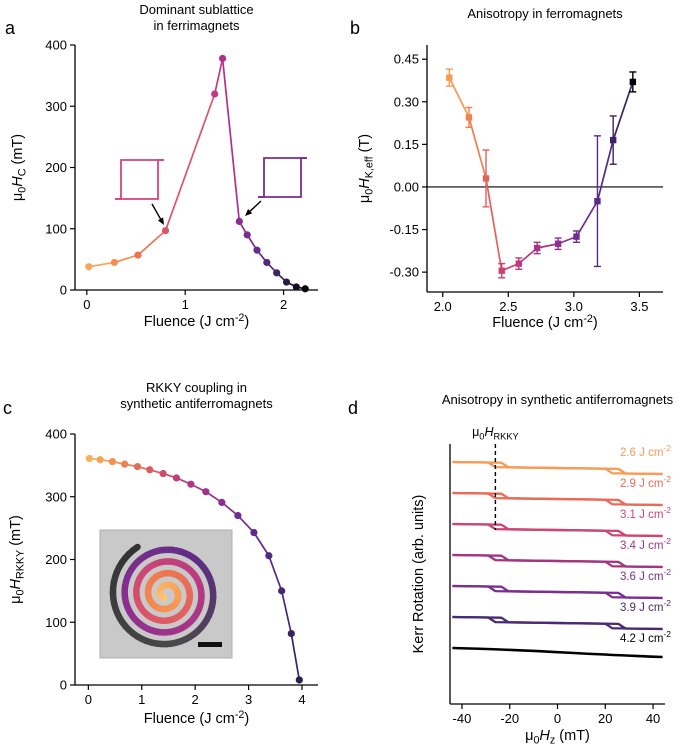  I want to click on svg-text: μ0HRKKY (mT), so click(17, 559).